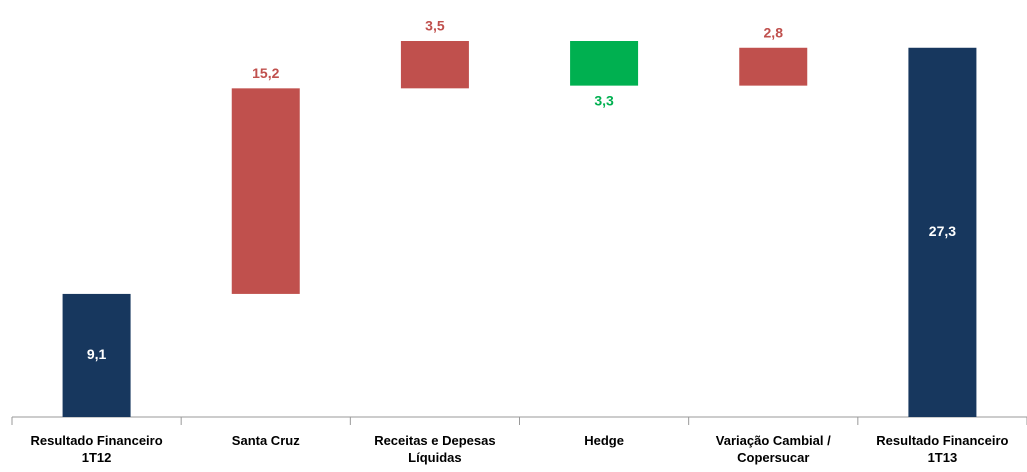 This screenshot has height=472, width=1027. I want to click on x-tick-label: Variação Cambial / Copersucar, so click(773, 449).